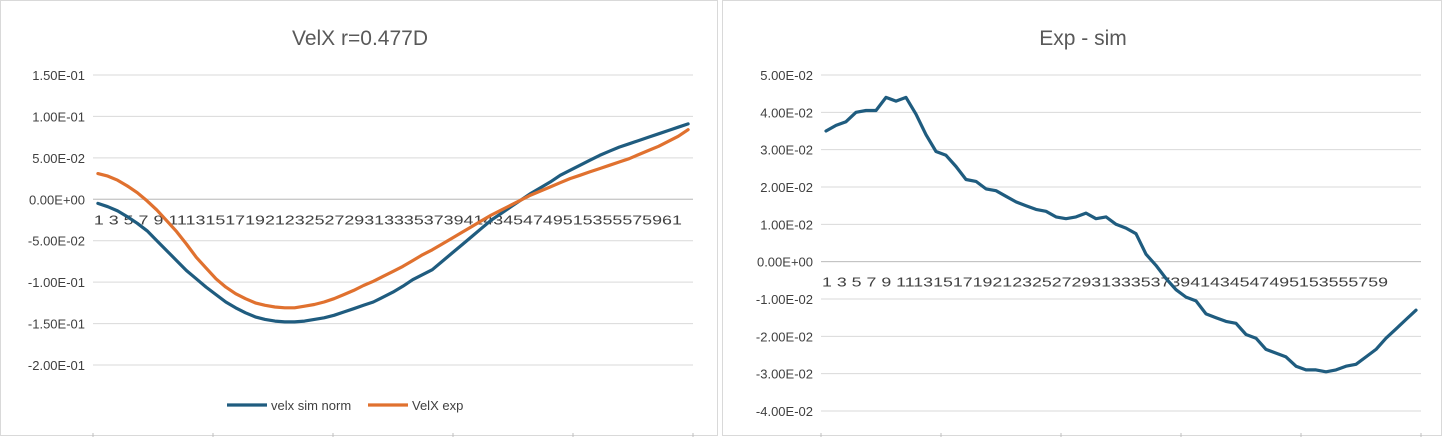 This screenshot has width=1442, height=437. Describe the element at coordinates (58, 116) in the screenshot. I see `y-tick-label: 1.00E-01` at that location.